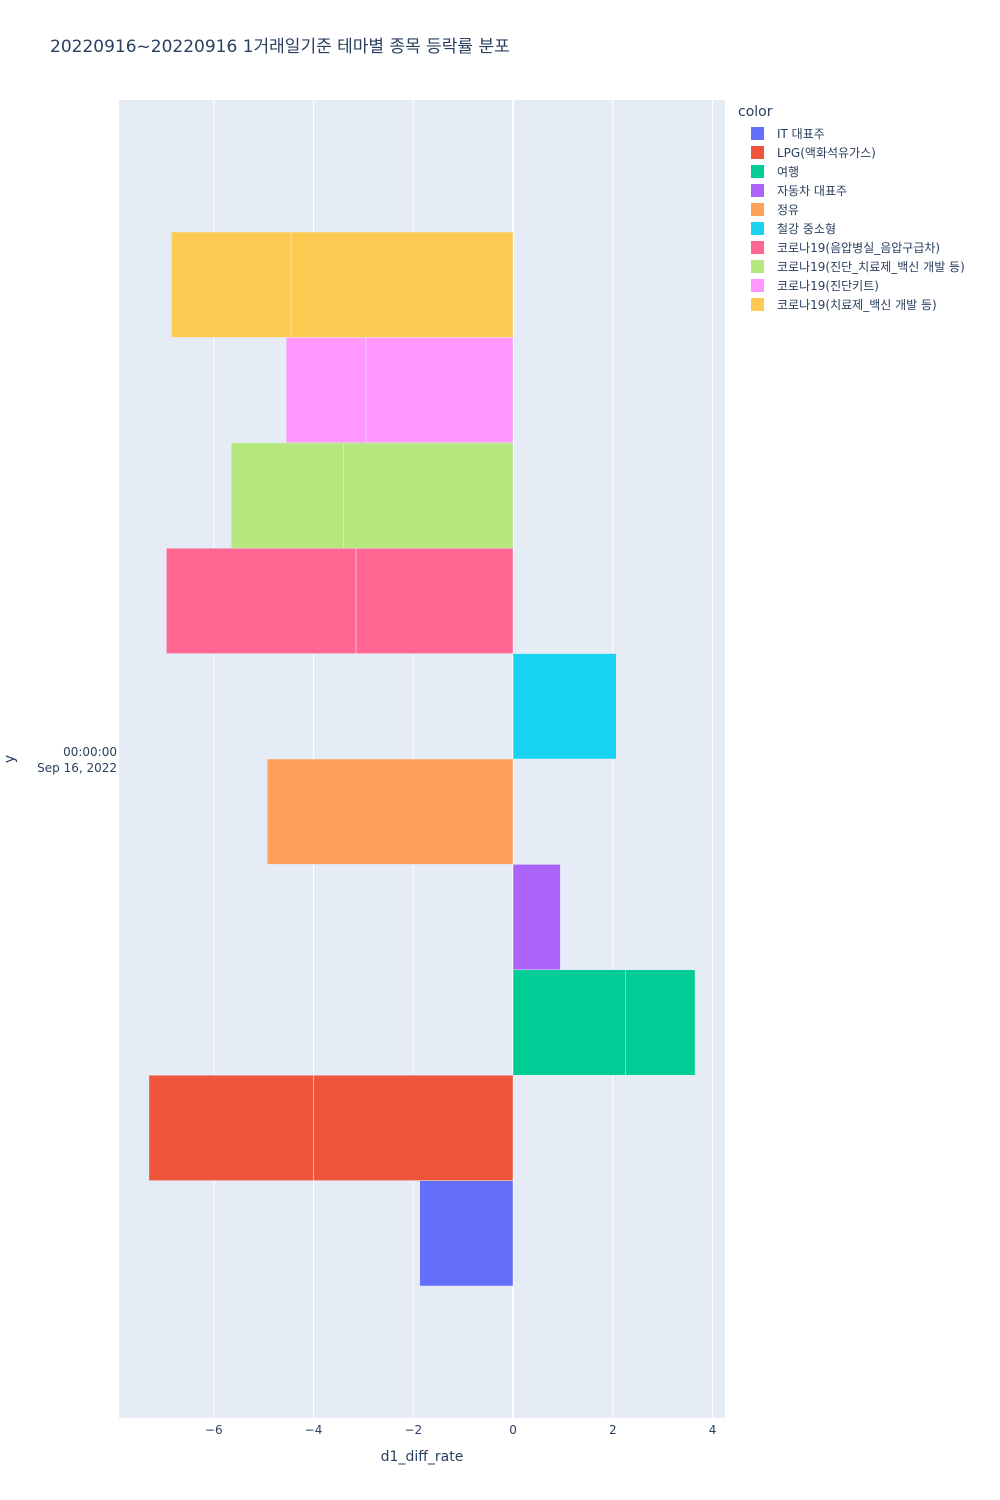 This screenshot has width=1000, height=1500. I want to click on x-tick-label: −4, so click(314, 1430).